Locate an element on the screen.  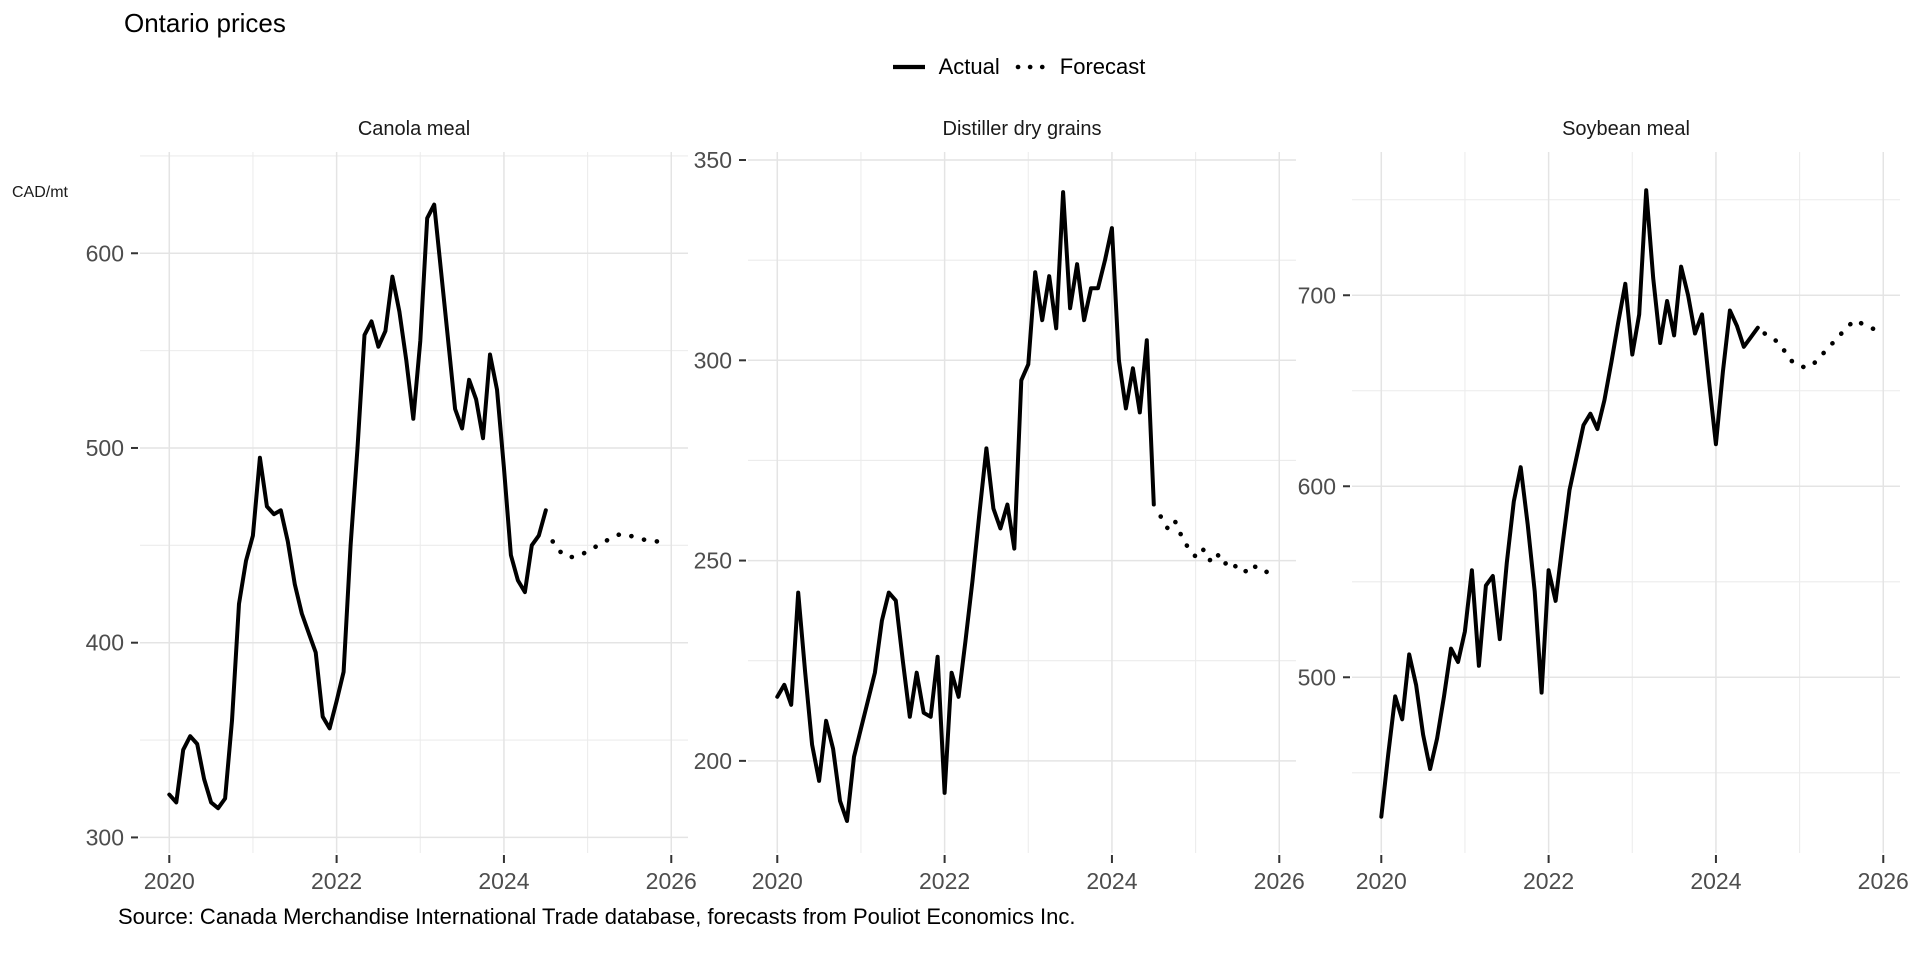
legend-item-actual: Actual is located at coordinates (945, 67).